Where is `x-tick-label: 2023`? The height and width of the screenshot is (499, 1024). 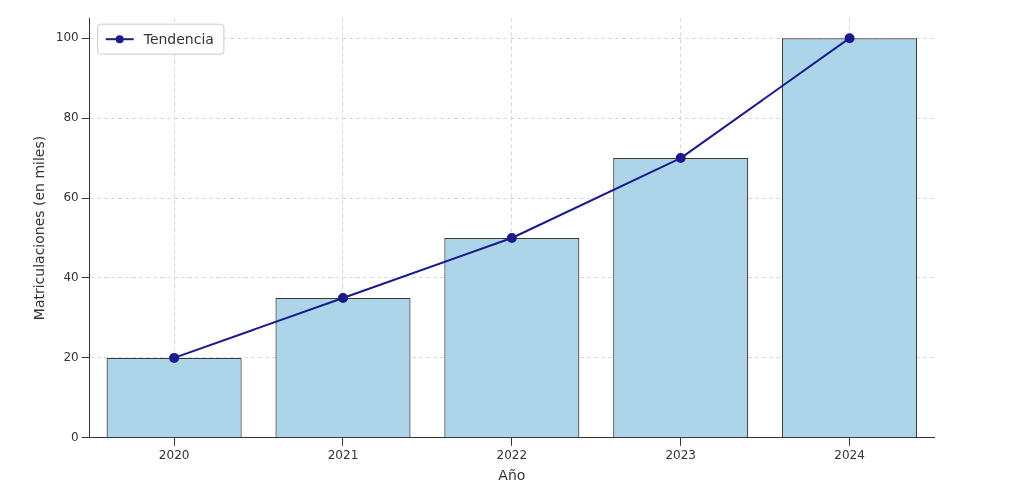 x-tick-label: 2023 is located at coordinates (680, 455).